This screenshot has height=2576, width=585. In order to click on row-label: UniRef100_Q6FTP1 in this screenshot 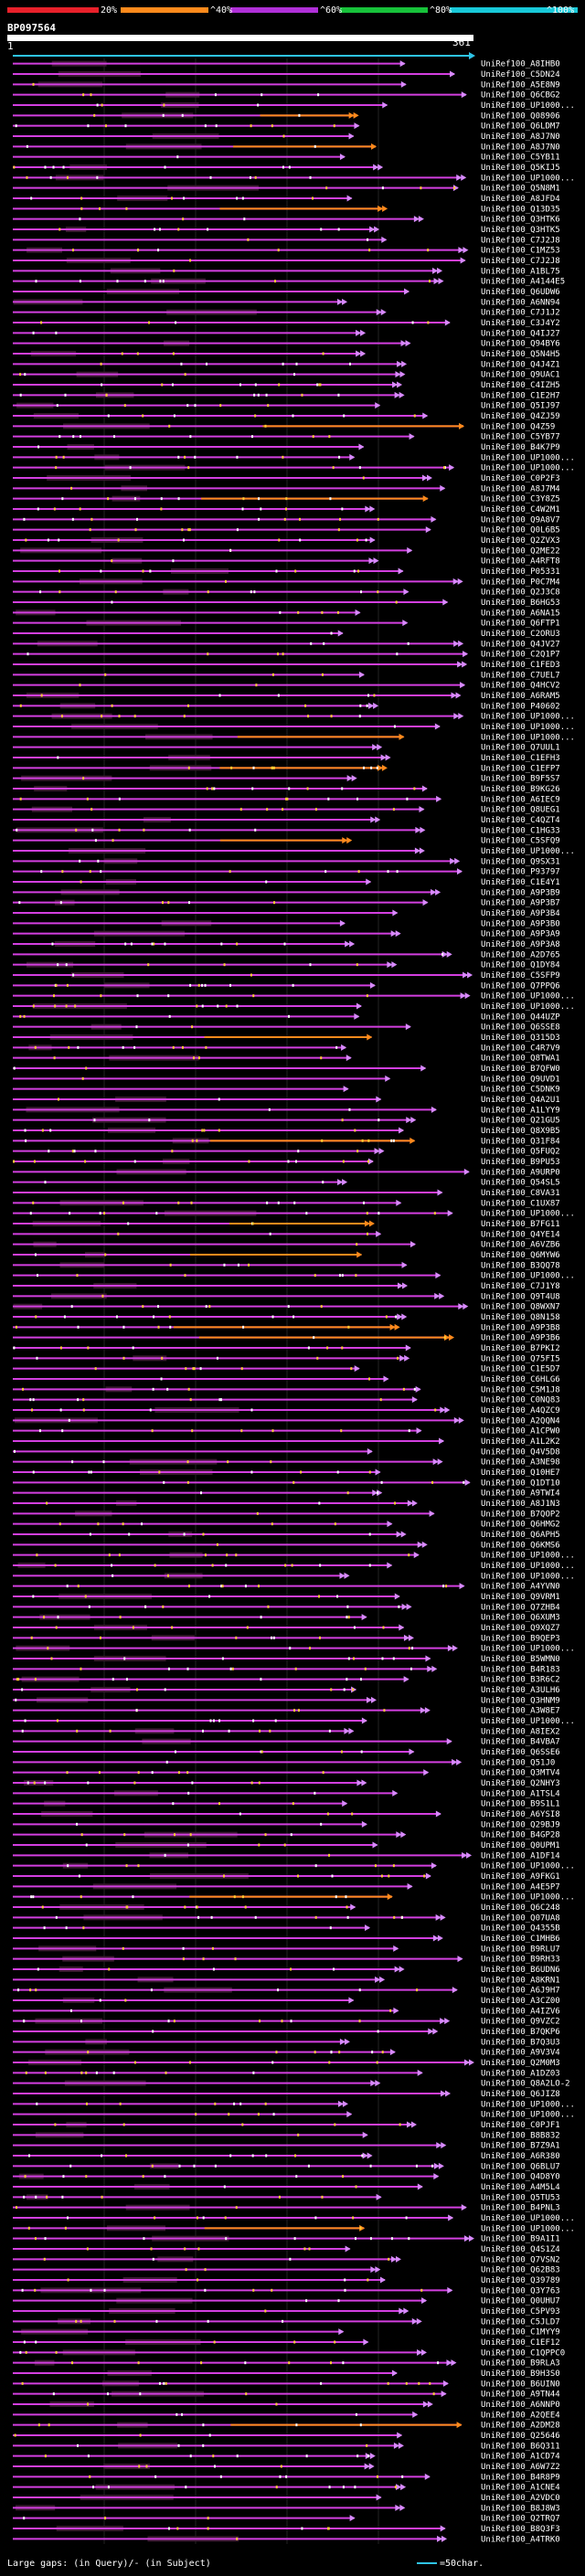, I will do `click(520, 624)`.